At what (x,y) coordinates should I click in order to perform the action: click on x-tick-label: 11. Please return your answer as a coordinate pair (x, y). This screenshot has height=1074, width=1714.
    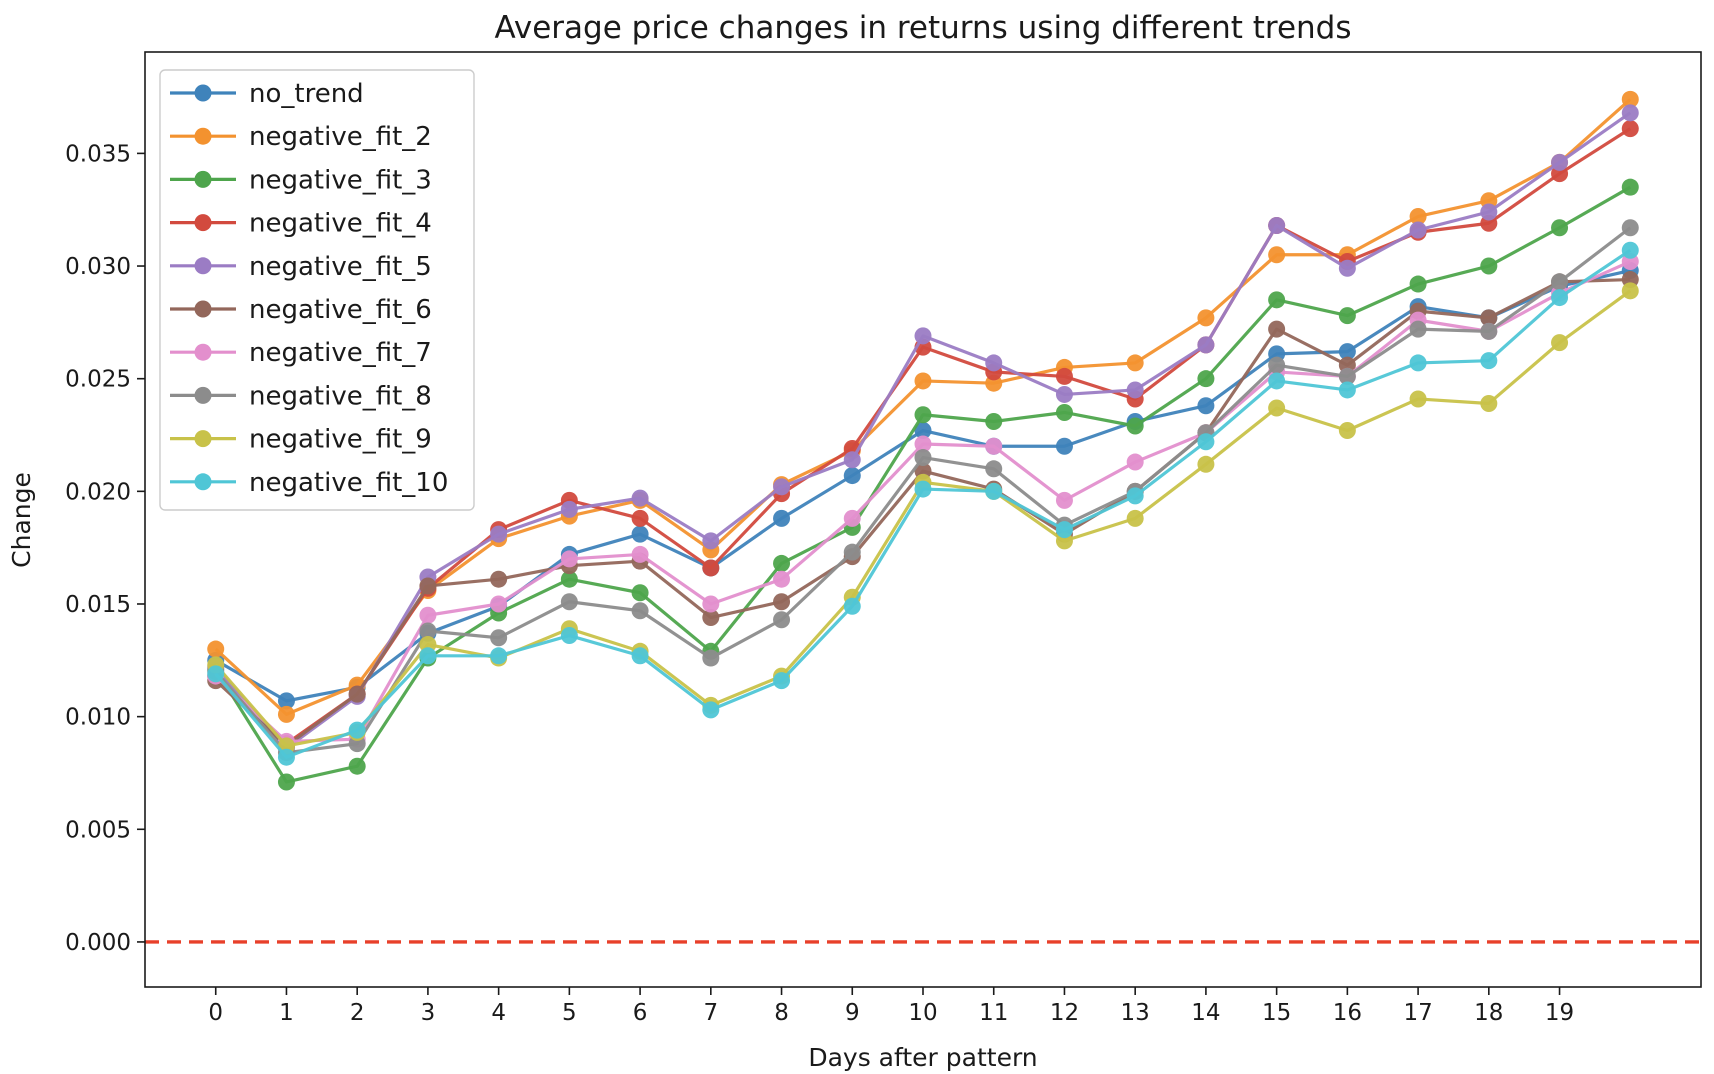
    Looking at the image, I should click on (993, 1013).